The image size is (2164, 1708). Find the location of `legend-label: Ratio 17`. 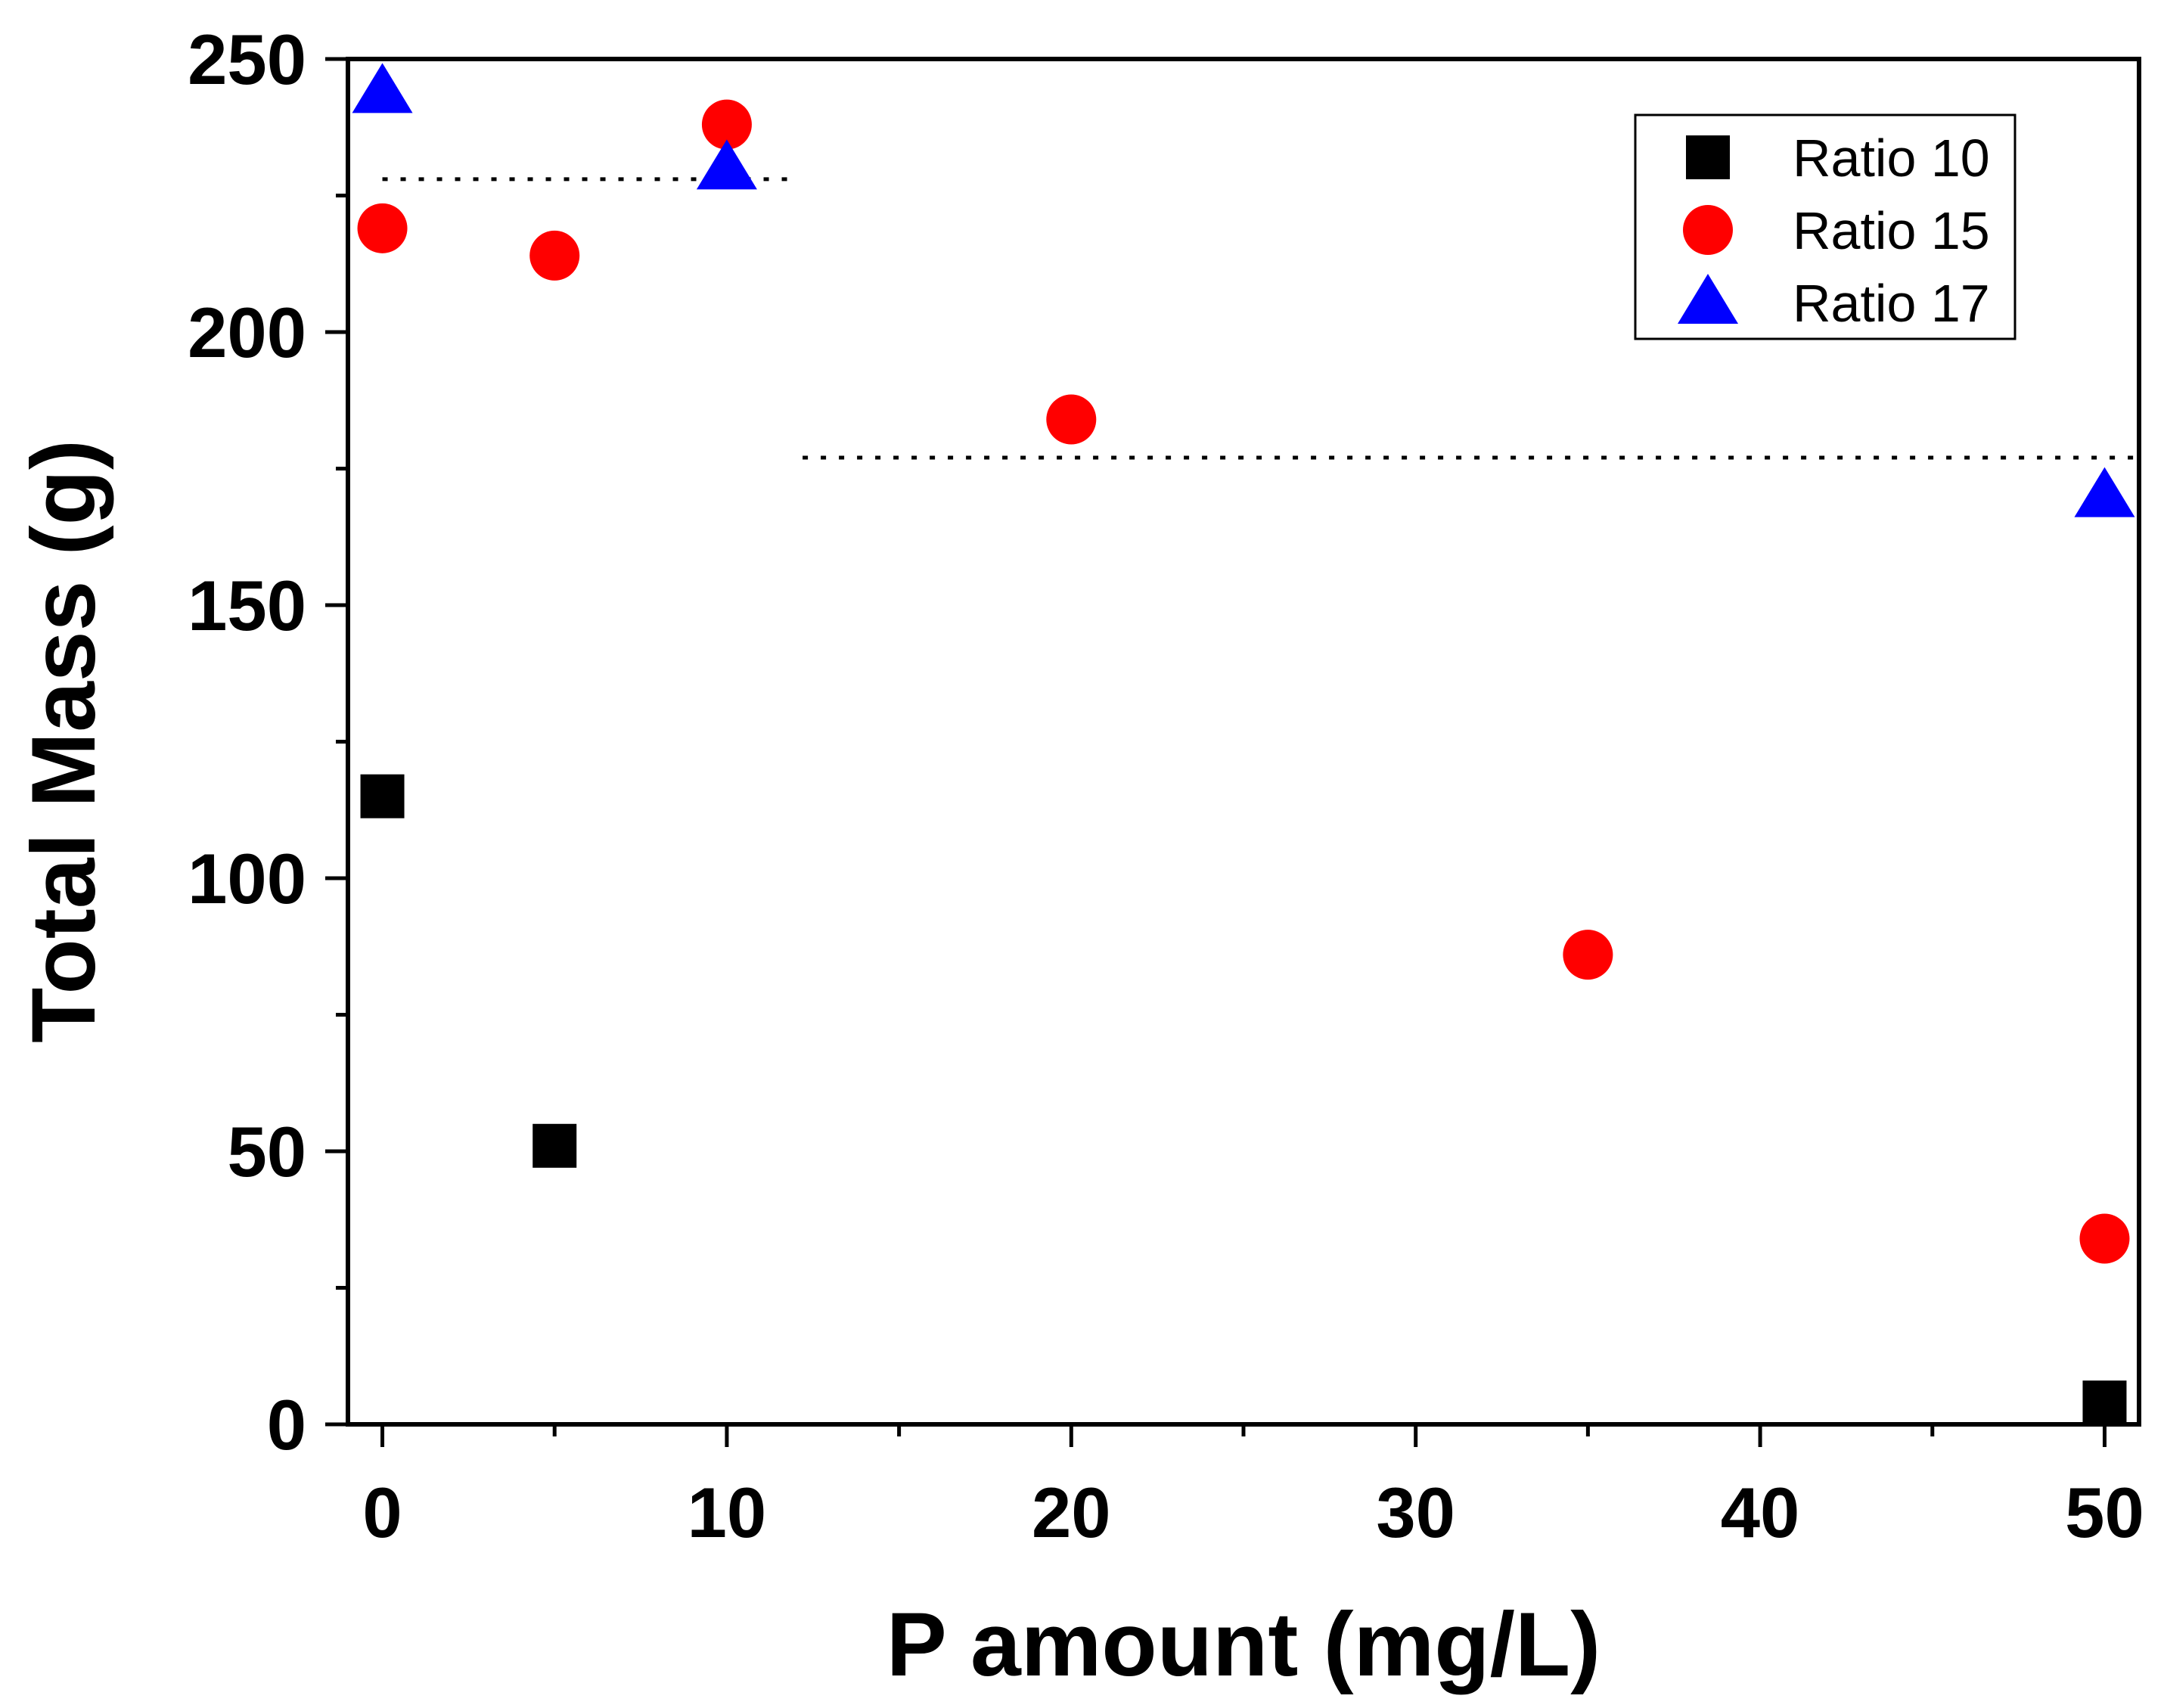

legend-label: Ratio 17 is located at coordinates (1891, 304).